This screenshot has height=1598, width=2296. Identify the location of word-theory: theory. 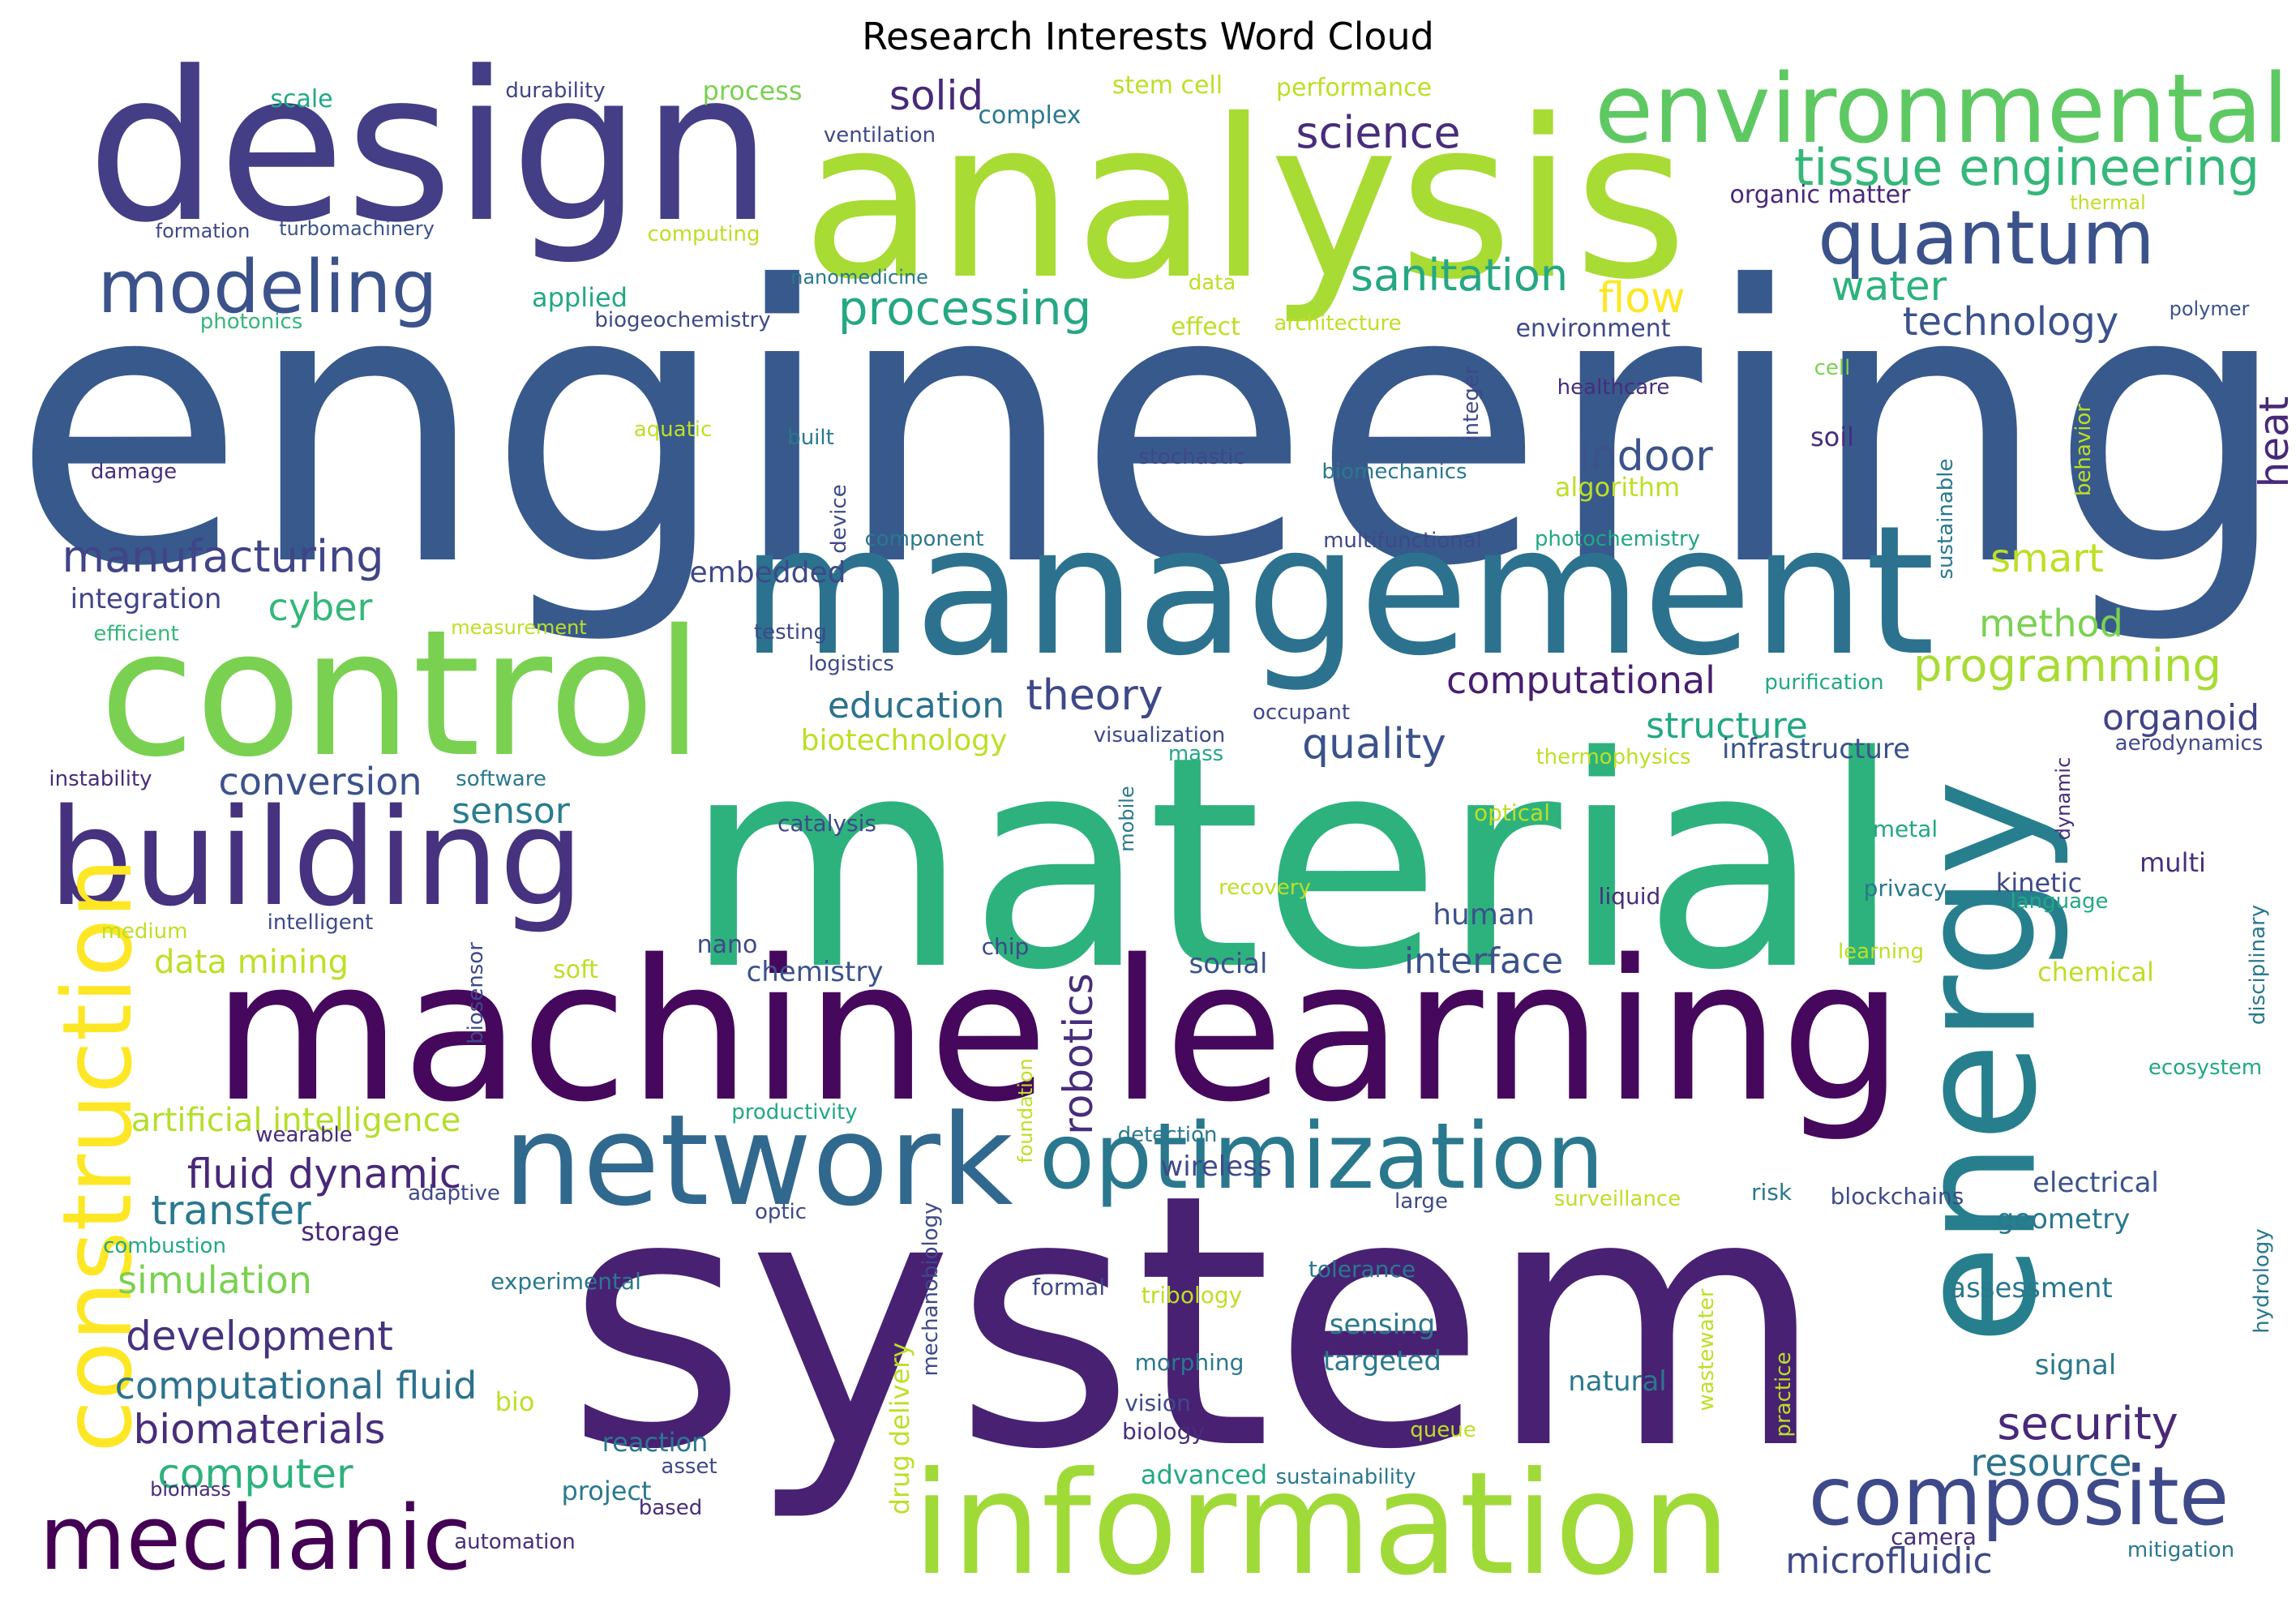
(1095, 695).